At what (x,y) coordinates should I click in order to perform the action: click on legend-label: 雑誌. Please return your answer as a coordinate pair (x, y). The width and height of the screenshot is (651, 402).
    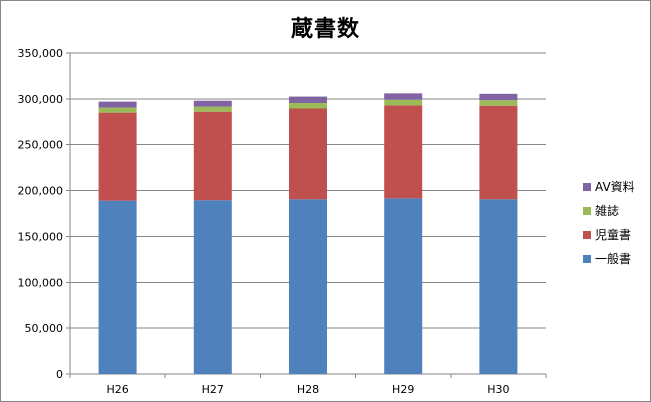
    Looking at the image, I should click on (607, 210).